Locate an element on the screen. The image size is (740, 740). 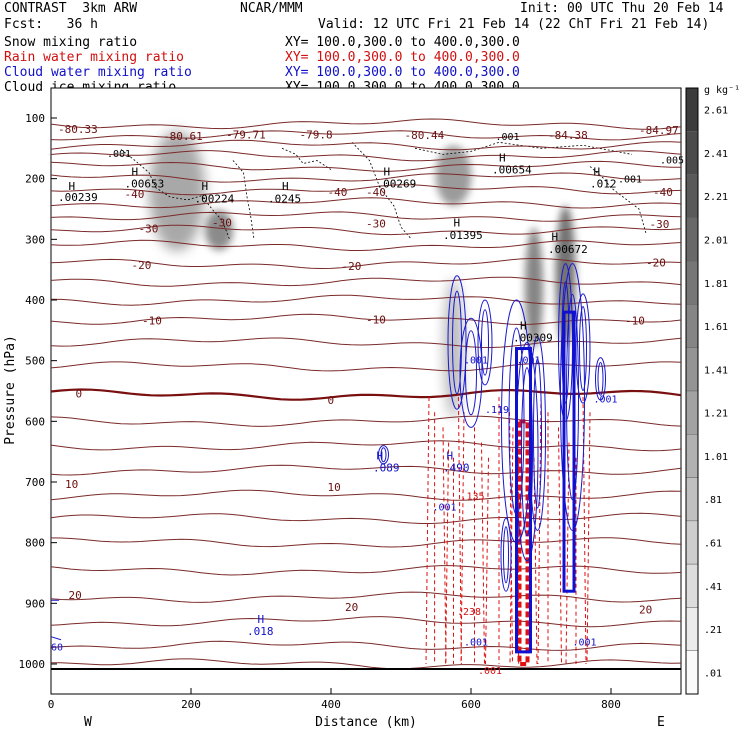
x-axis-label: Distance (km) is located at coordinates (366, 722).